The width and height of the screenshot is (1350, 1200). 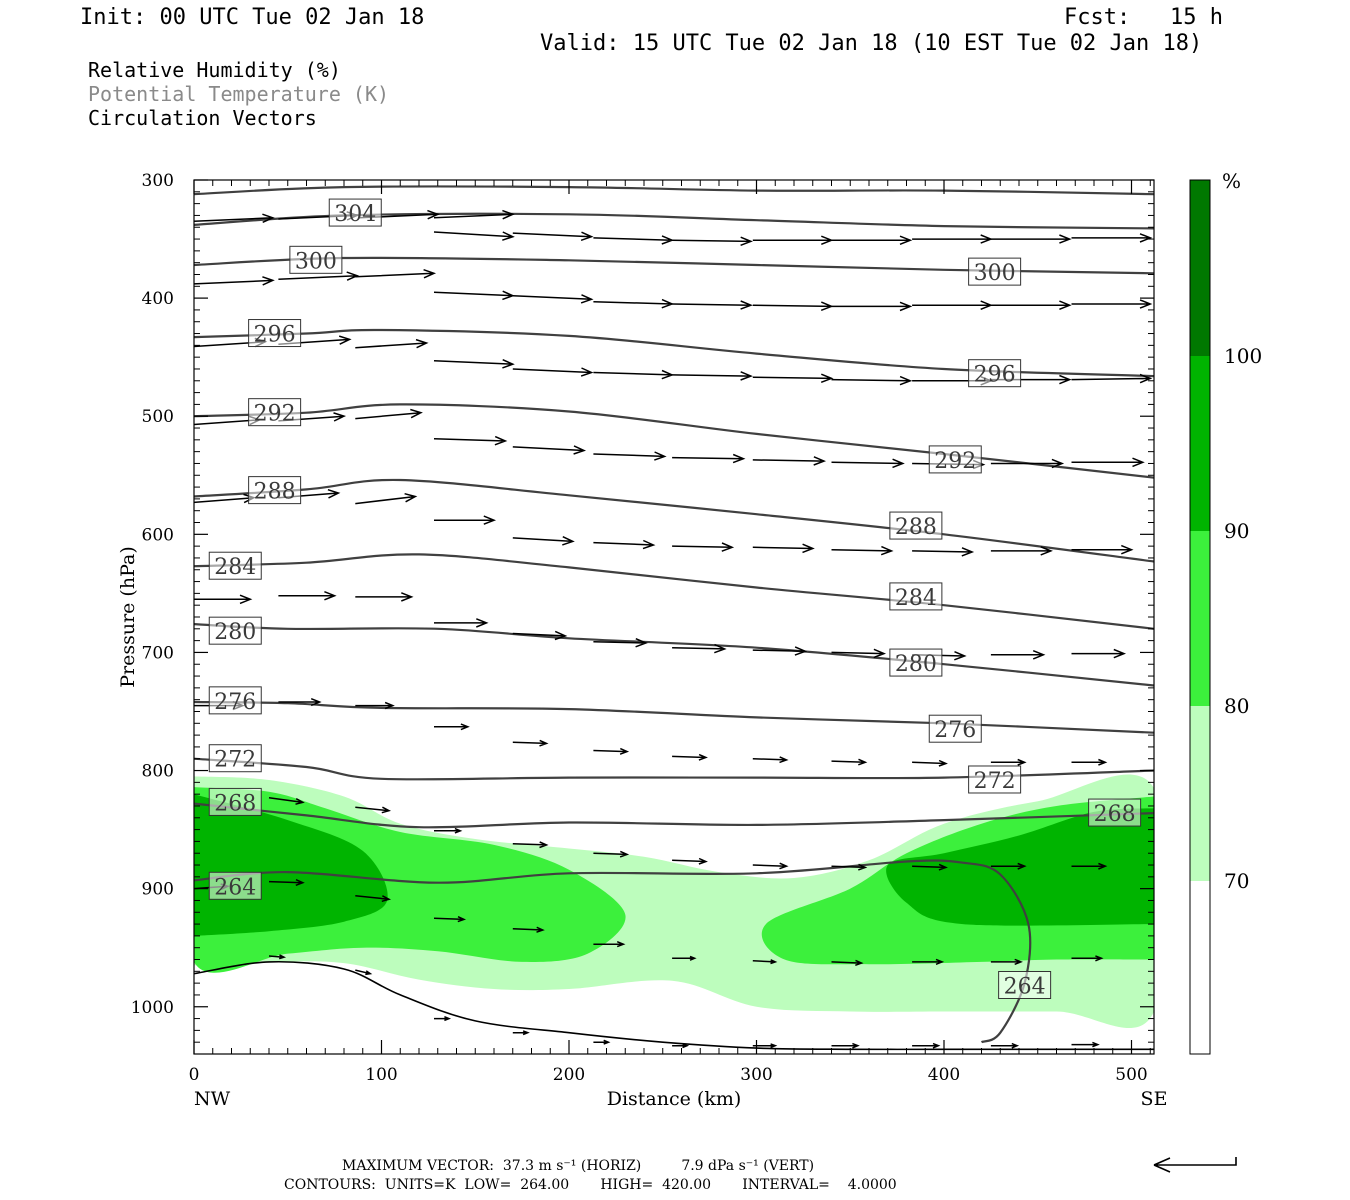 I want to click on y-tick-label: 400, so click(x=158, y=299).